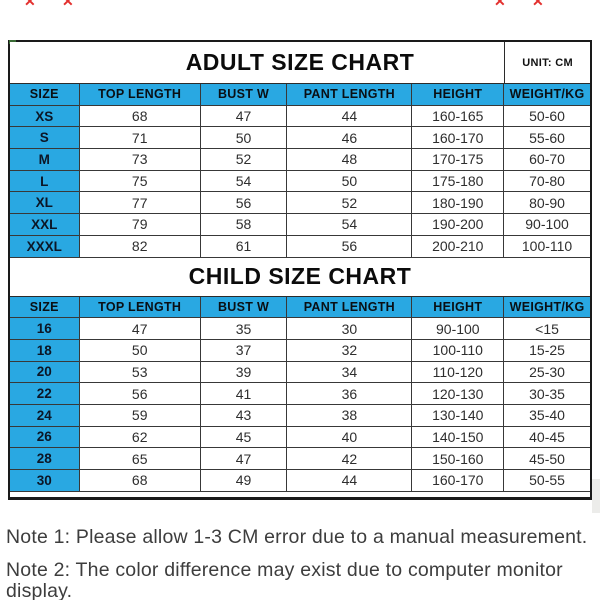  I want to click on table-row: 30 68 49 44 160-170 50-55, so click(300, 481).